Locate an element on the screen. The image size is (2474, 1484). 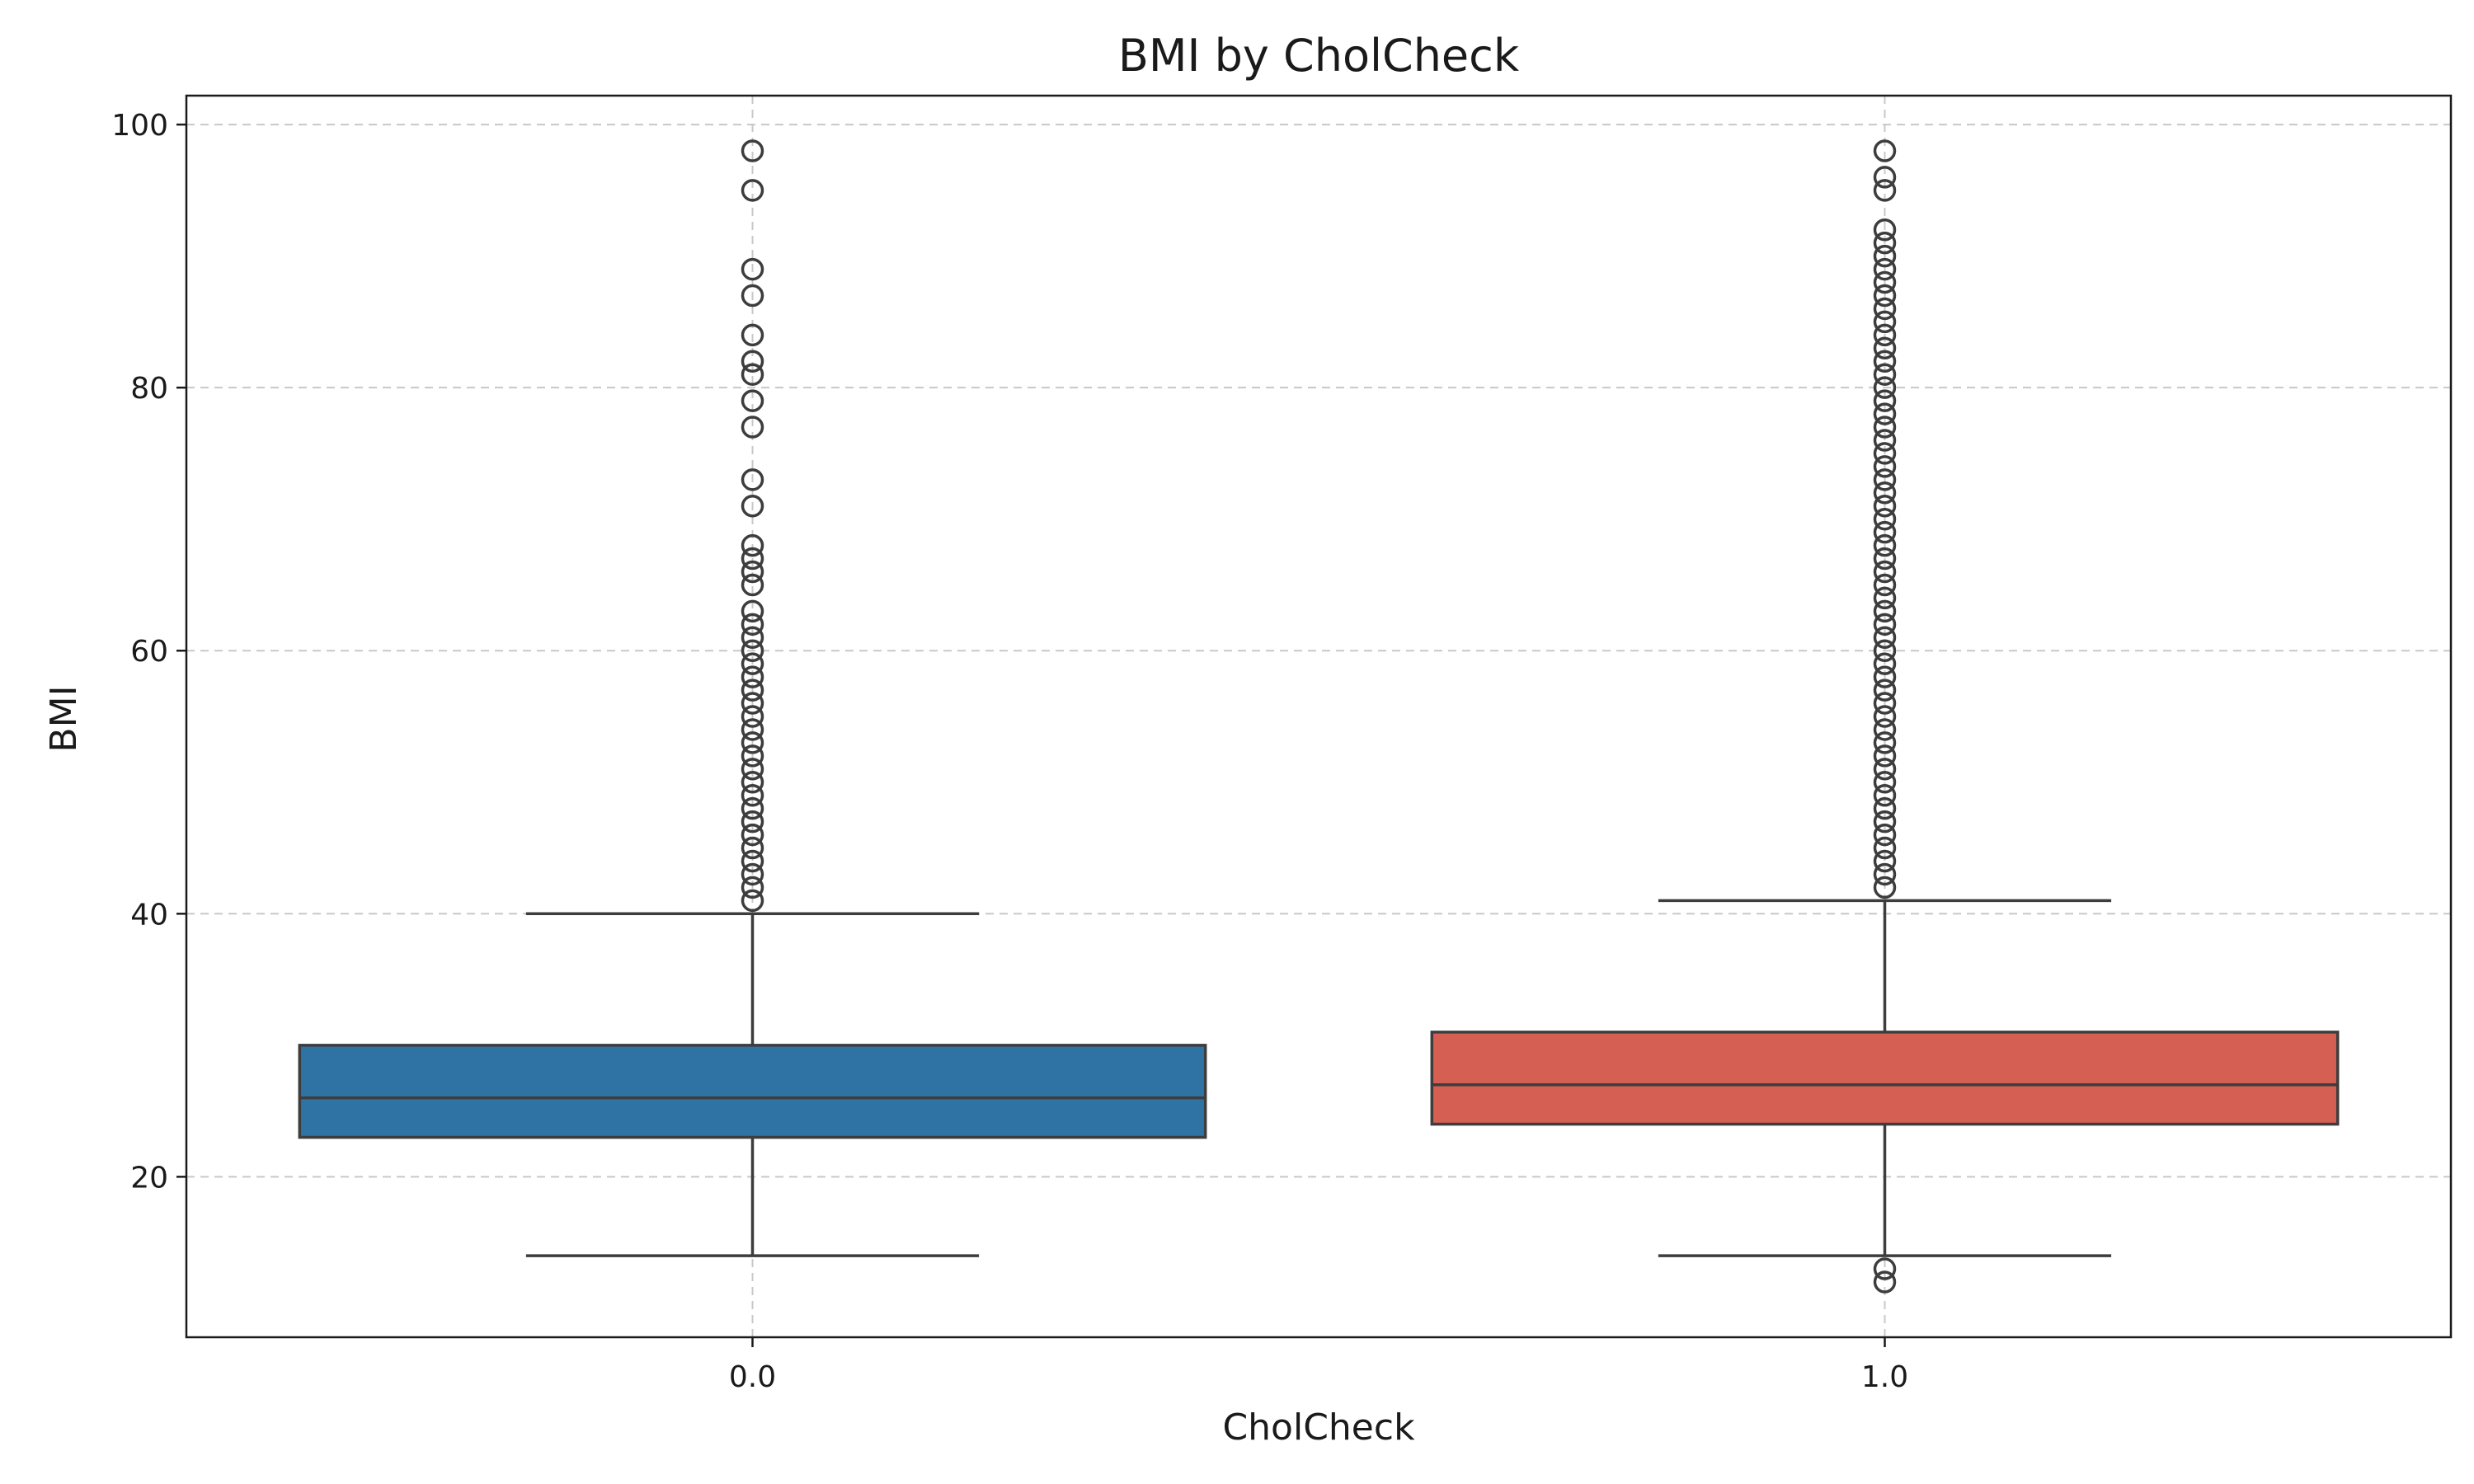
y-tick-label: 80 is located at coordinates (149, 389).